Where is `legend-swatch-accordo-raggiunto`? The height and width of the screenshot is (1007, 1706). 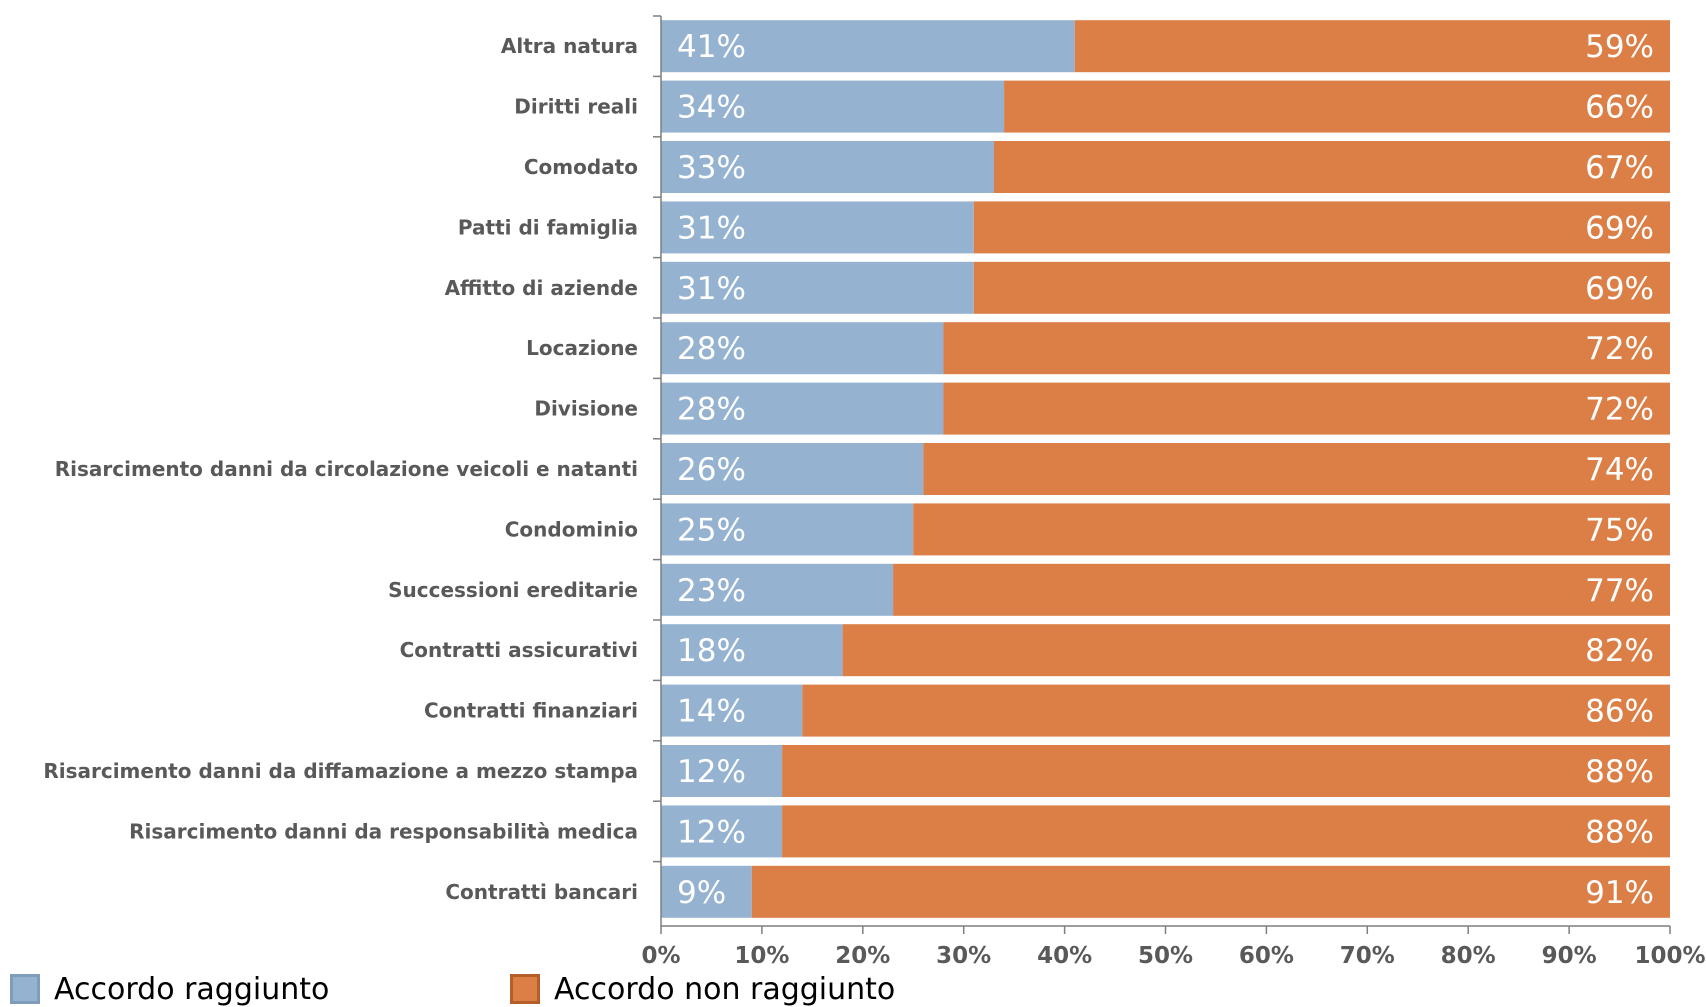 legend-swatch-accordo-raggiunto is located at coordinates (25, 989).